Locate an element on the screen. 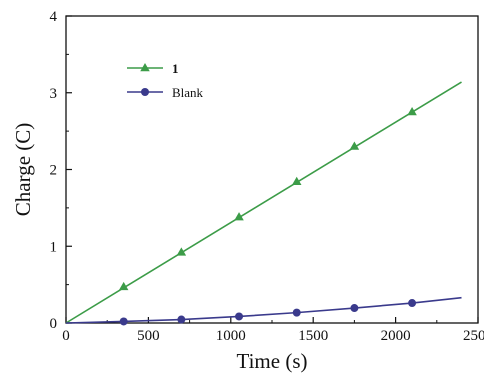  x-tick-label: 2000 is located at coordinates (396, 336).